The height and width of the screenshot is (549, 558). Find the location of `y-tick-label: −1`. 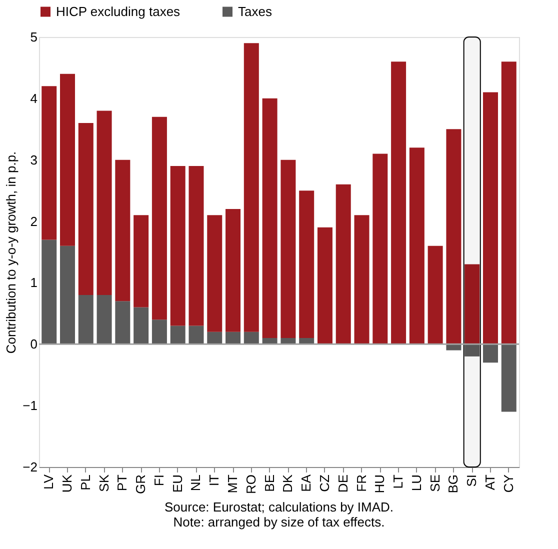

y-tick-label: −1 is located at coordinates (30, 406).